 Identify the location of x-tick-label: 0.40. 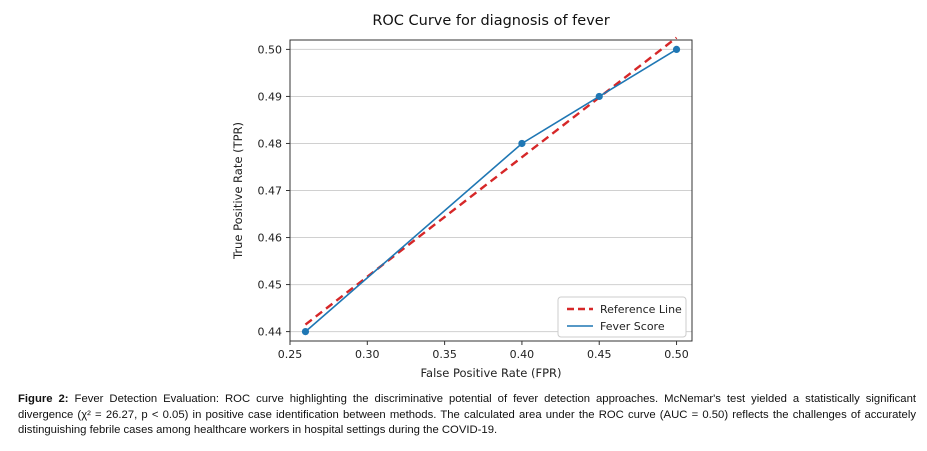
(522, 354).